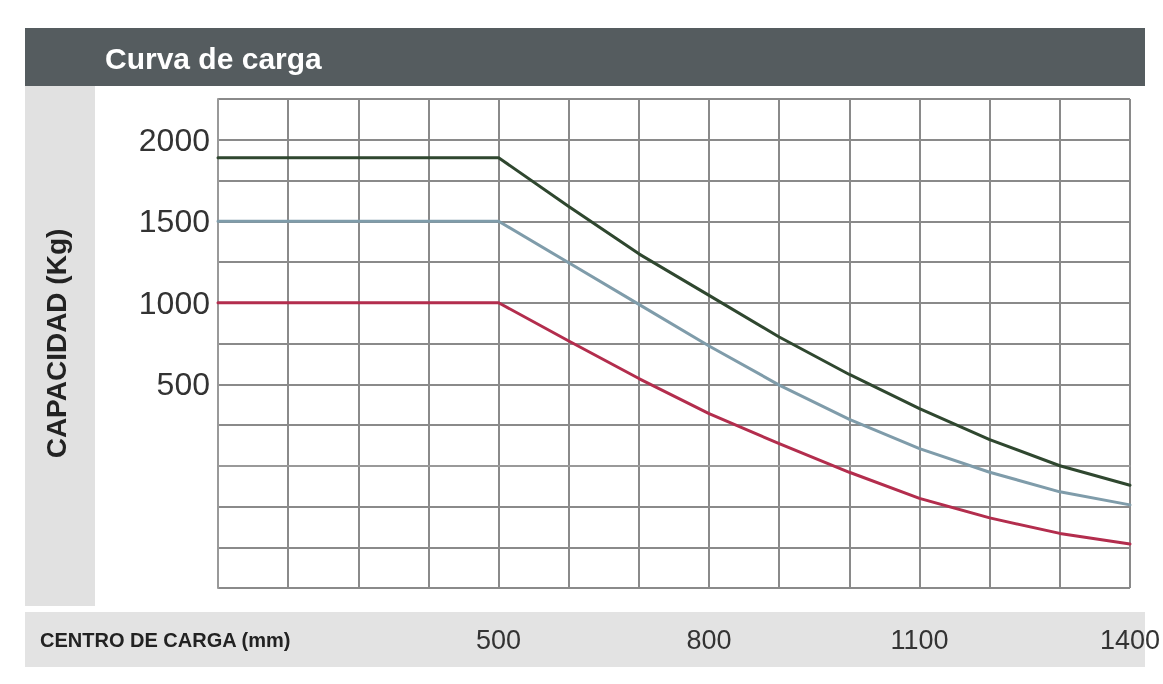  Describe the element at coordinates (709, 639) in the screenshot. I see `x-tick-label: 800` at that location.